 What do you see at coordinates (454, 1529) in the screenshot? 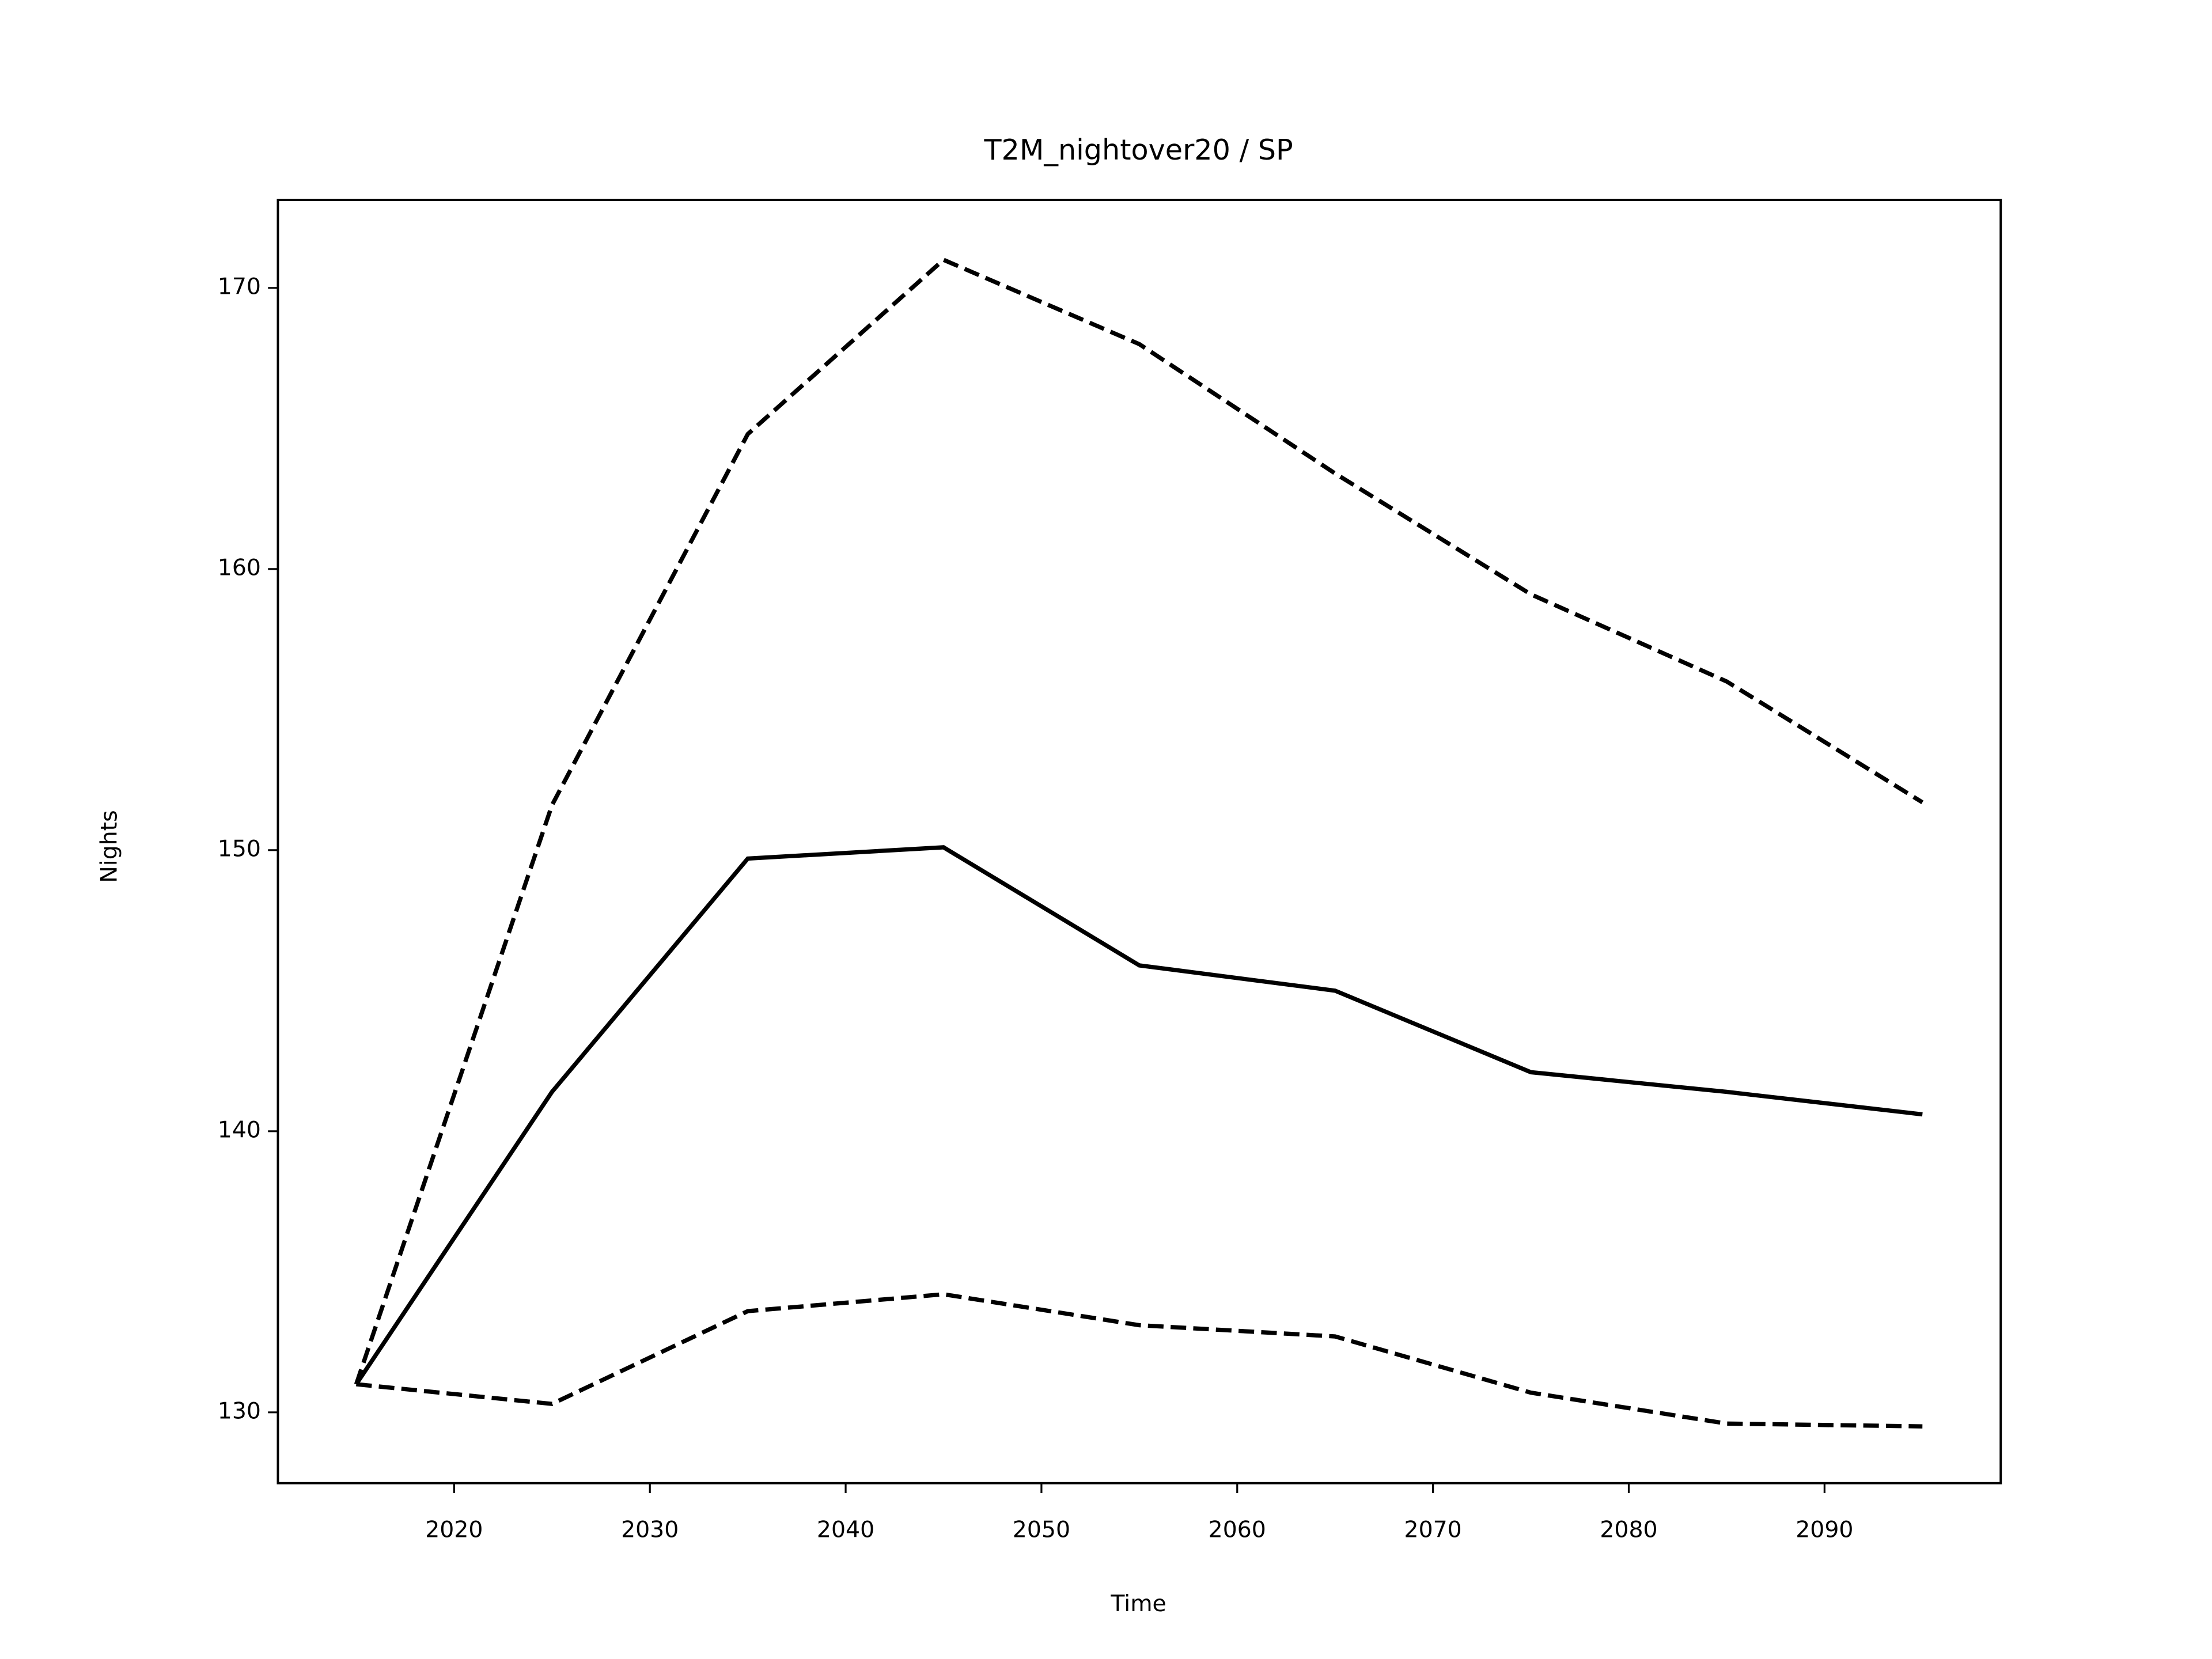
I see `x-tick-label: 2020` at bounding box center [454, 1529].